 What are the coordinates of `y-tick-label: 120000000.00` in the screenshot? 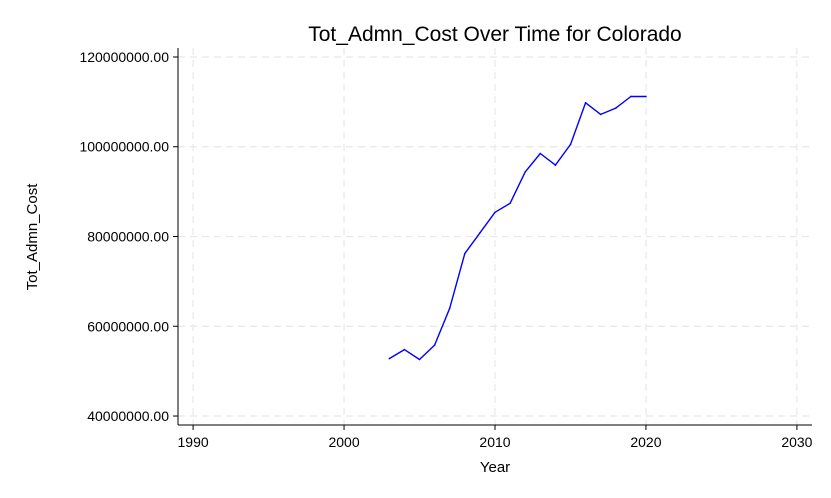 It's located at (124, 57).